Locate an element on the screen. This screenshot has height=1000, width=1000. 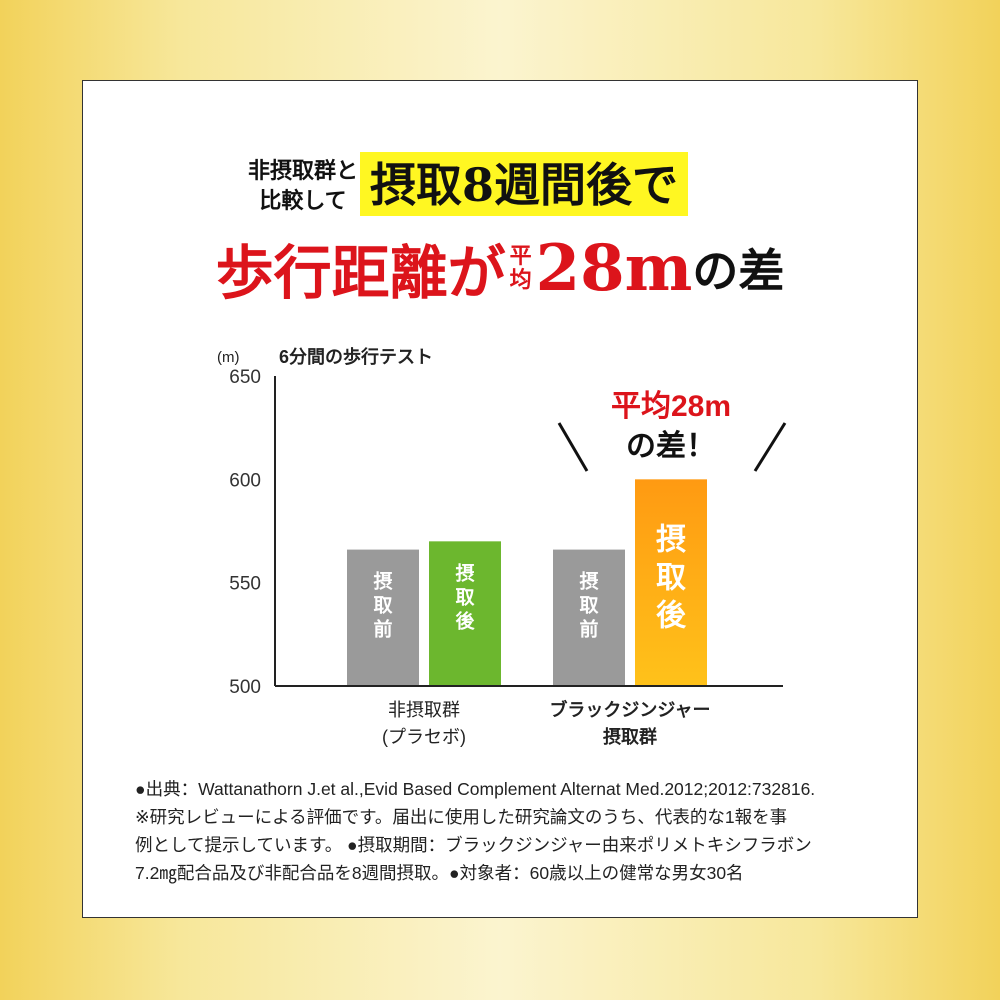
bars: 摂取前 摂取後 摂取前 摂取後 is located at coordinates (527, 582).